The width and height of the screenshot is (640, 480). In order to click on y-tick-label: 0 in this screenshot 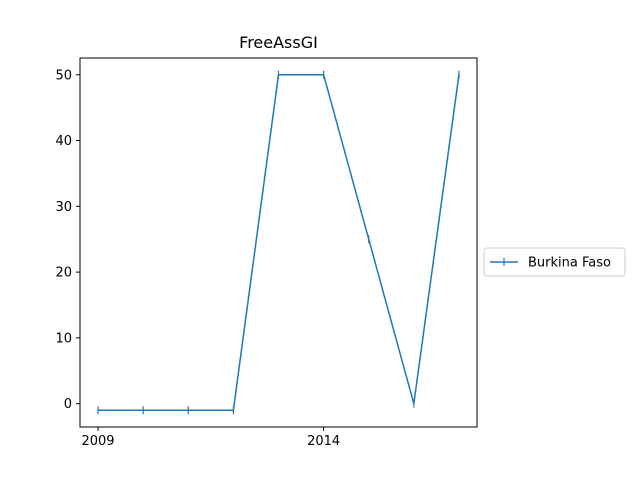, I will do `click(68, 404)`.